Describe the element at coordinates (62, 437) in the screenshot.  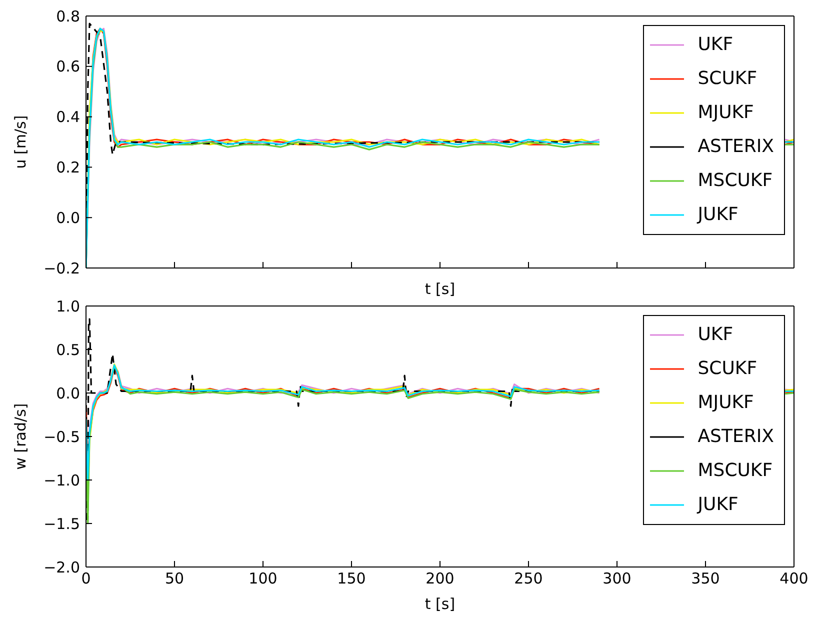
I see `y-tick-label: −0.5` at that location.